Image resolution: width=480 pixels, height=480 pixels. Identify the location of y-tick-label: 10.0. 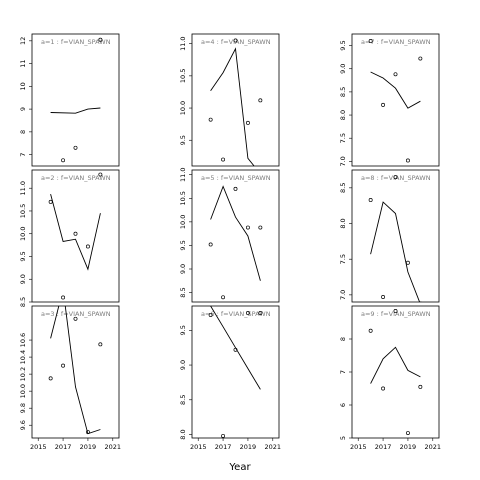
(23, 391).